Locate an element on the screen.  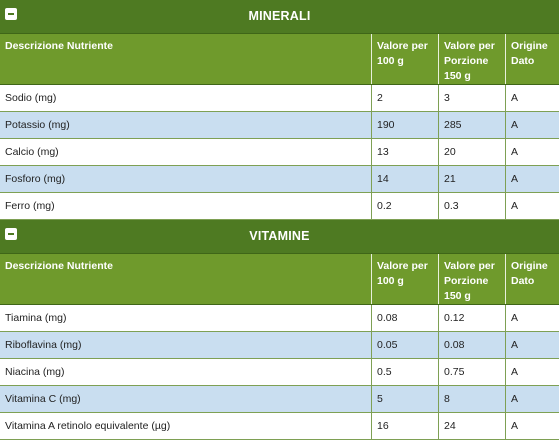
section-header-minerali: MINERALI is located at coordinates (279, 17).